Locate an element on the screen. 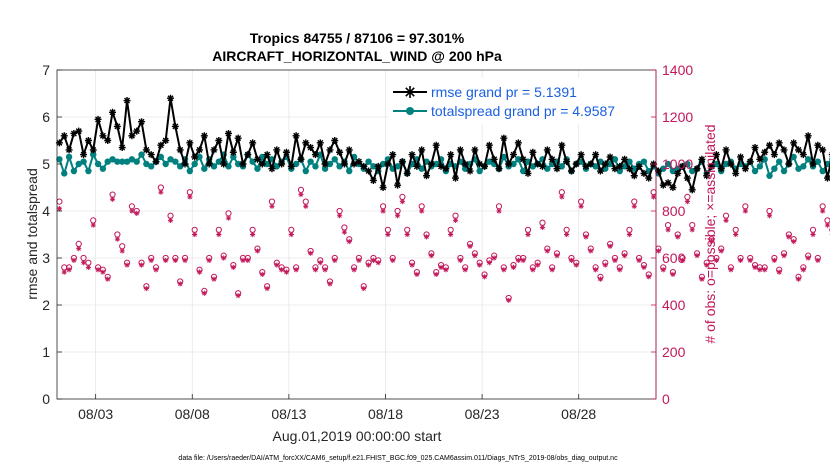  y-left-tick-label: 6 is located at coordinates (46, 117).